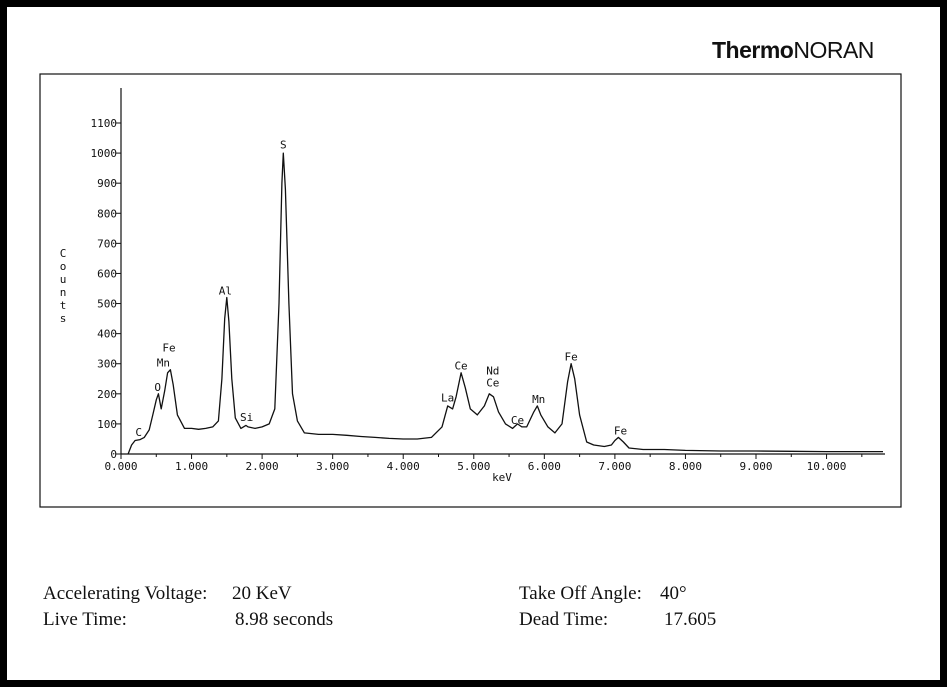 This screenshot has width=947, height=687. I want to click on takeoff-angle-value: 40°, so click(673, 593).